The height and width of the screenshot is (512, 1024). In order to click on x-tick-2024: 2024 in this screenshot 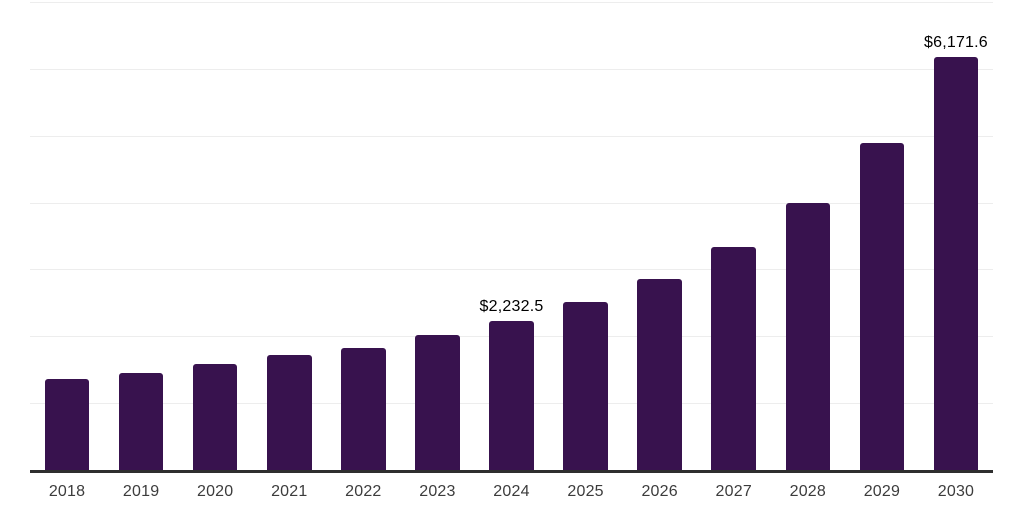, I will do `click(511, 491)`.